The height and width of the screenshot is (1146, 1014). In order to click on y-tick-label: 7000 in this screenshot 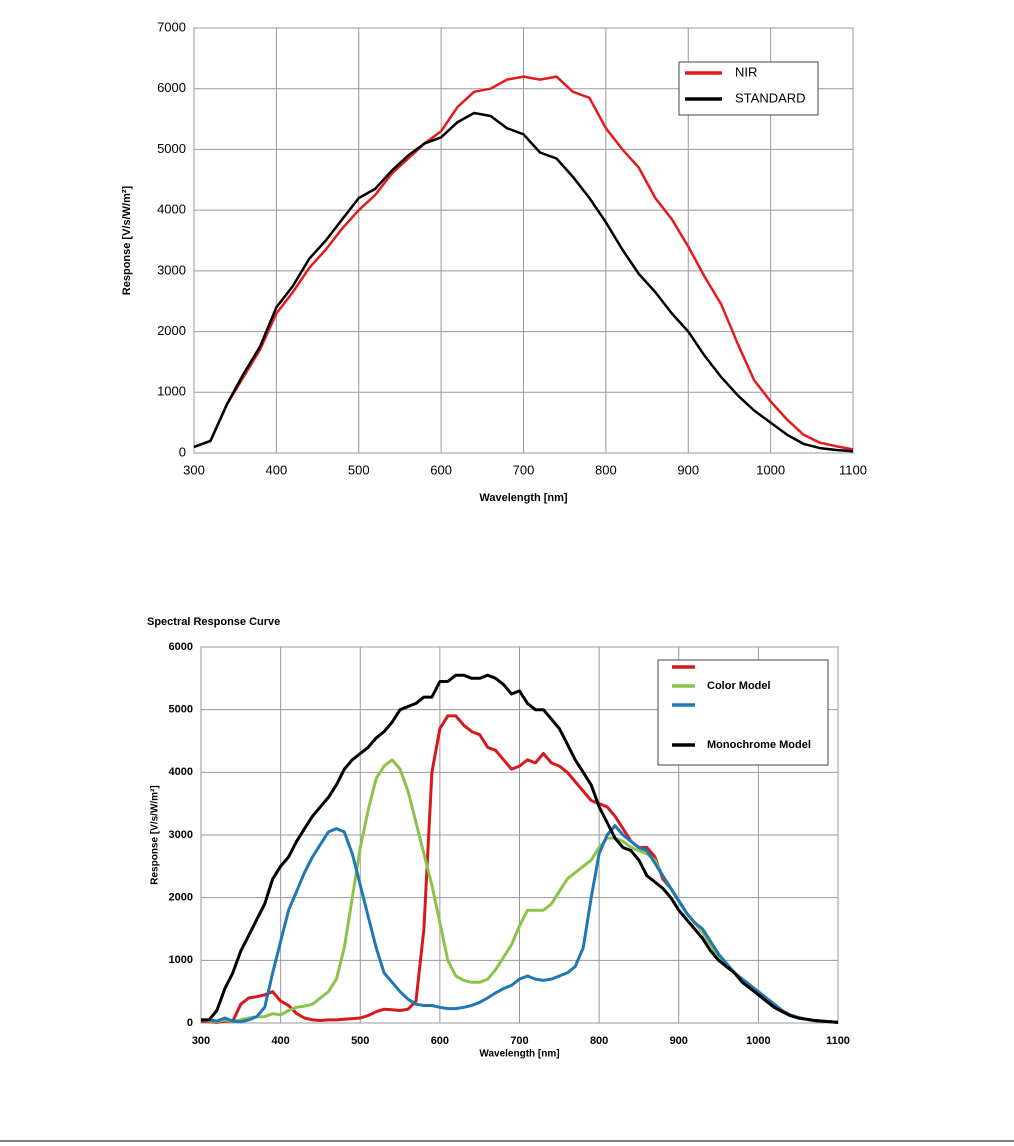, I will do `click(171, 26)`.